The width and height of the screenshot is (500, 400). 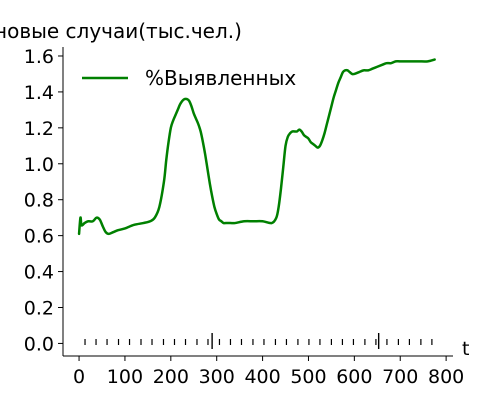 What do you see at coordinates (220, 78) in the screenshot?
I see `legend-entry: %Выявленных` at bounding box center [220, 78].